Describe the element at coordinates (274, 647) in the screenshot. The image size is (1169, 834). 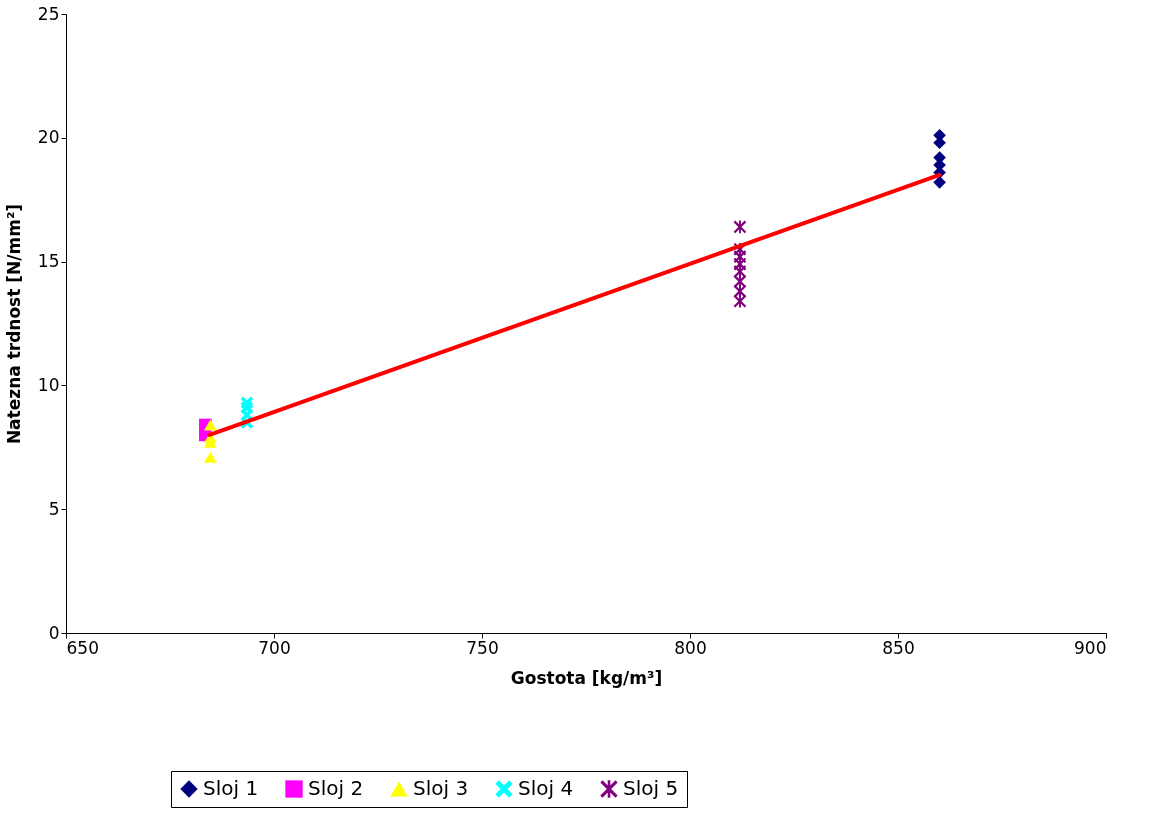
I see `x-tick-label: 700` at that location.